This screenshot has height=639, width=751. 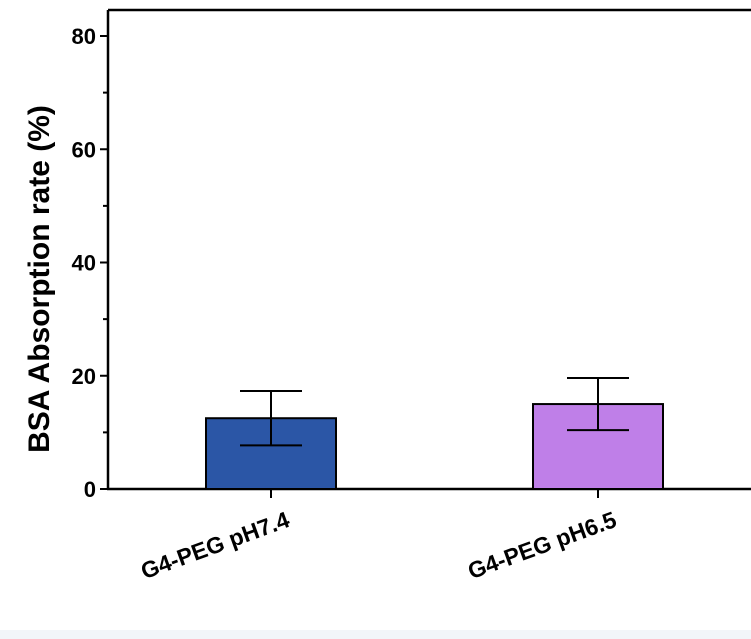 I want to click on error-bars, so click(x=434, y=412).